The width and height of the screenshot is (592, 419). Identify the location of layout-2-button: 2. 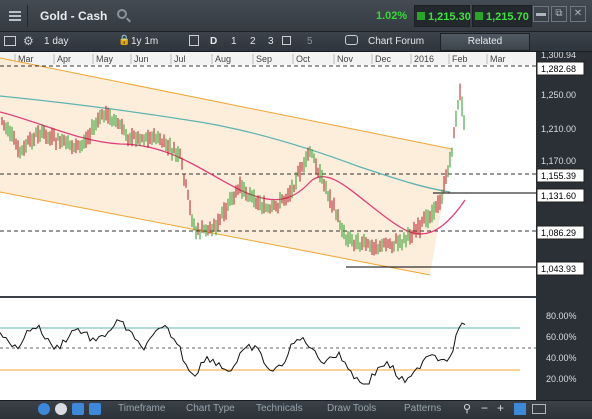
(253, 41).